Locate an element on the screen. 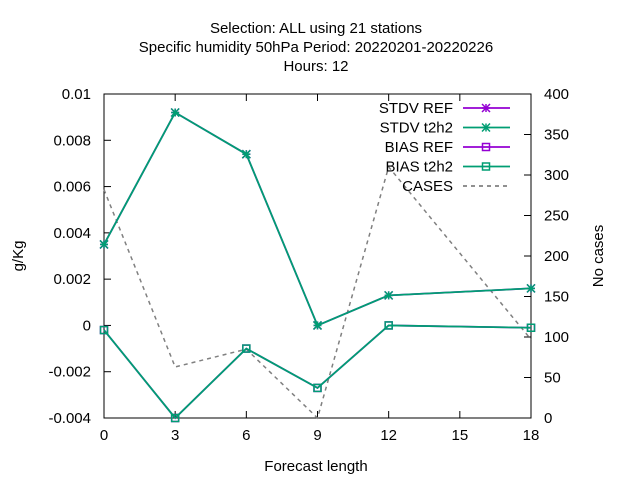 This screenshot has height=480, width=640. y2-tick-label: 300 is located at coordinates (556, 175).